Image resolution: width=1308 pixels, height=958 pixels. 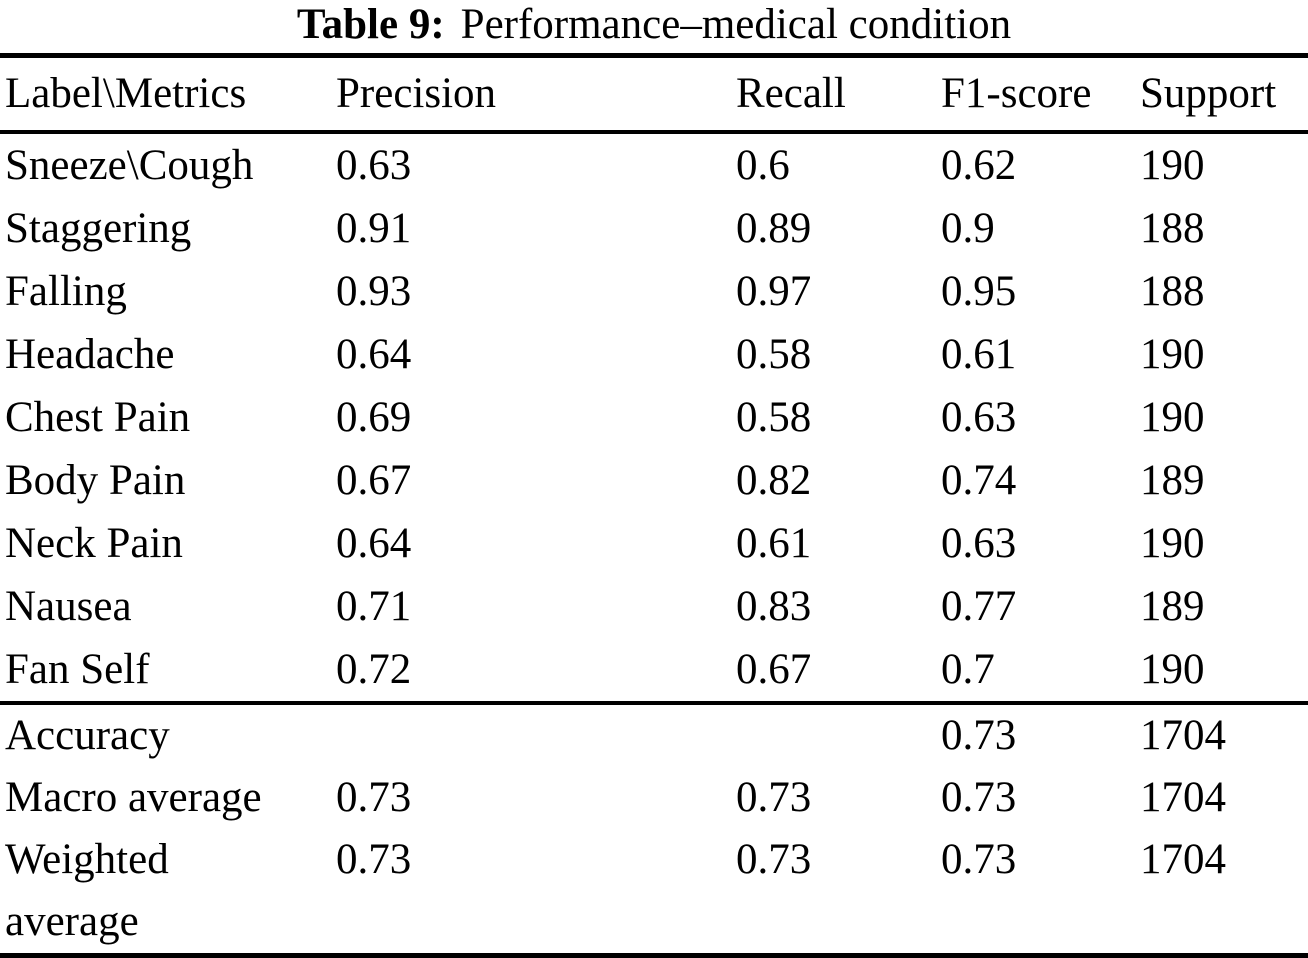 I want to click on cell-precision: 0.63, so click(x=374, y=165).